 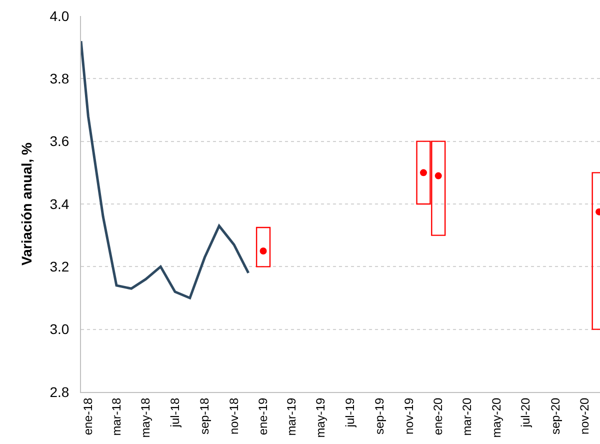 What do you see at coordinates (116, 416) in the screenshot?
I see `x-tick-label: mar-18` at bounding box center [116, 416].